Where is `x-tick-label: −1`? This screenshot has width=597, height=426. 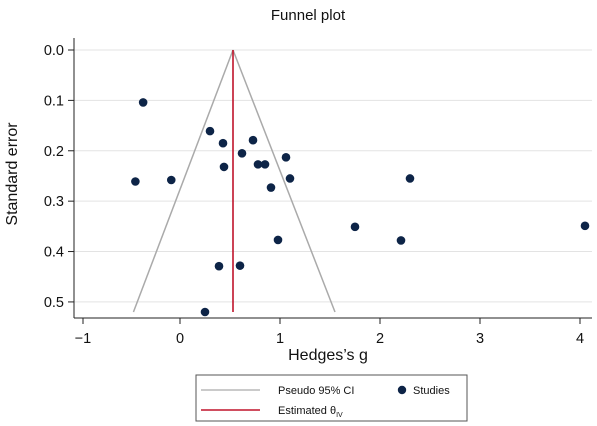
x-tick-label: −1 is located at coordinates (83, 339).